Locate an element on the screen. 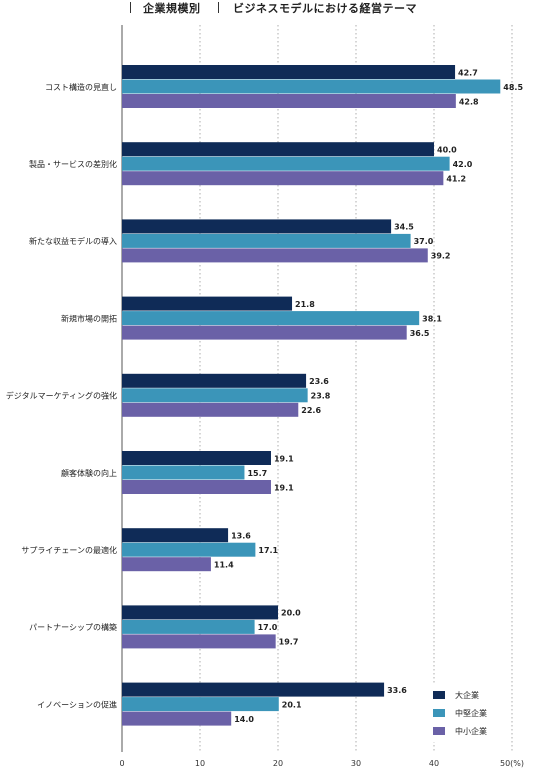  data-label: 21.8 is located at coordinates (305, 304).